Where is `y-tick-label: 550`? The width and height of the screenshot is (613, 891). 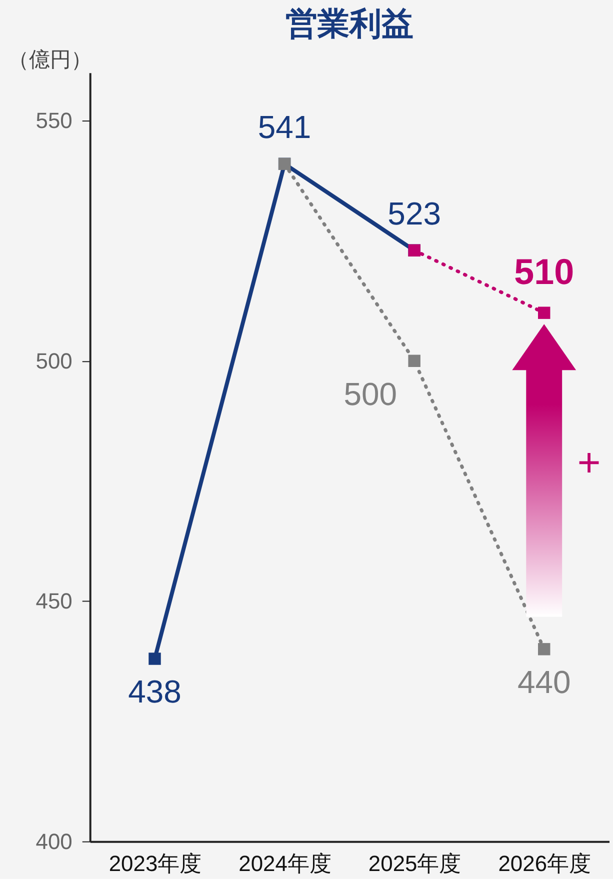 y-tick-label: 550 is located at coordinates (54, 121).